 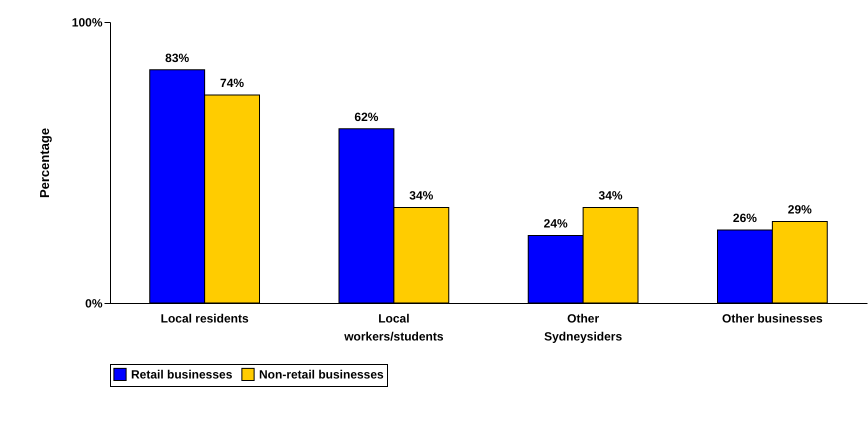 What do you see at coordinates (745, 217) in the screenshot?
I see `data-label: 26%` at bounding box center [745, 217].